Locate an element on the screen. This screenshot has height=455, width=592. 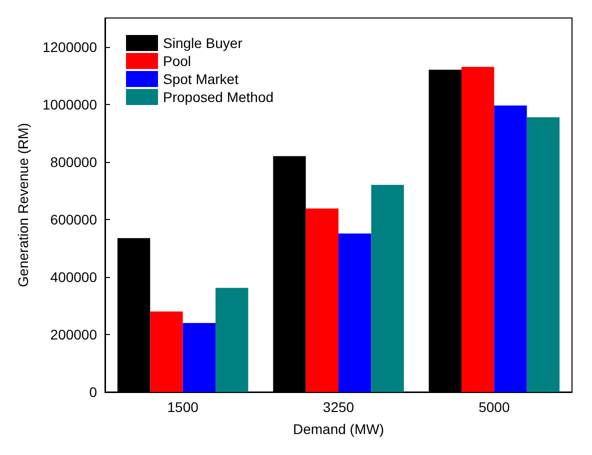
y-tick-label: 800000 is located at coordinates (74, 162).